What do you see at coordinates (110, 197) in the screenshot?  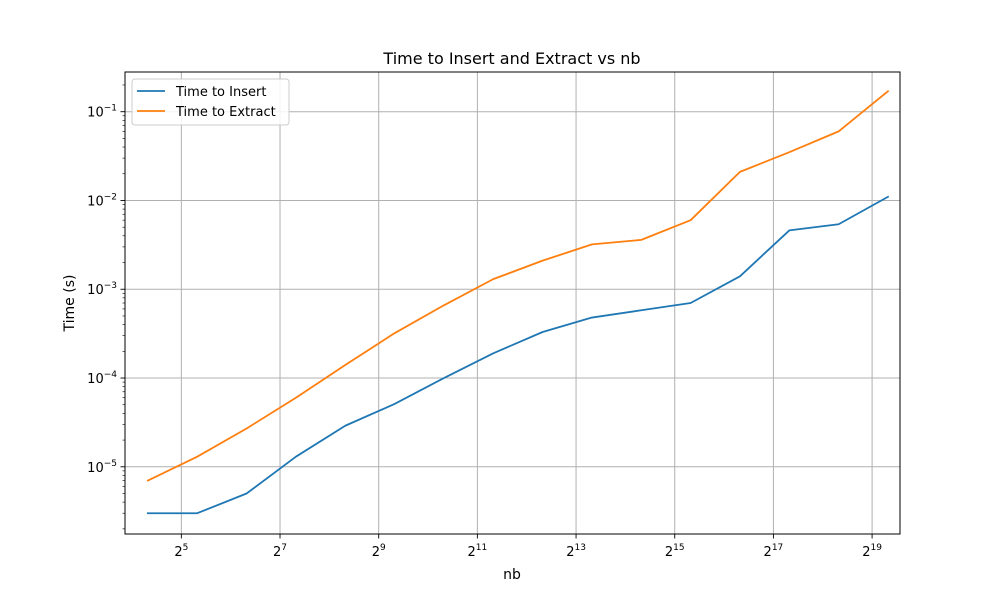 I see `y-tick-label-exponent: −2` at bounding box center [110, 197].